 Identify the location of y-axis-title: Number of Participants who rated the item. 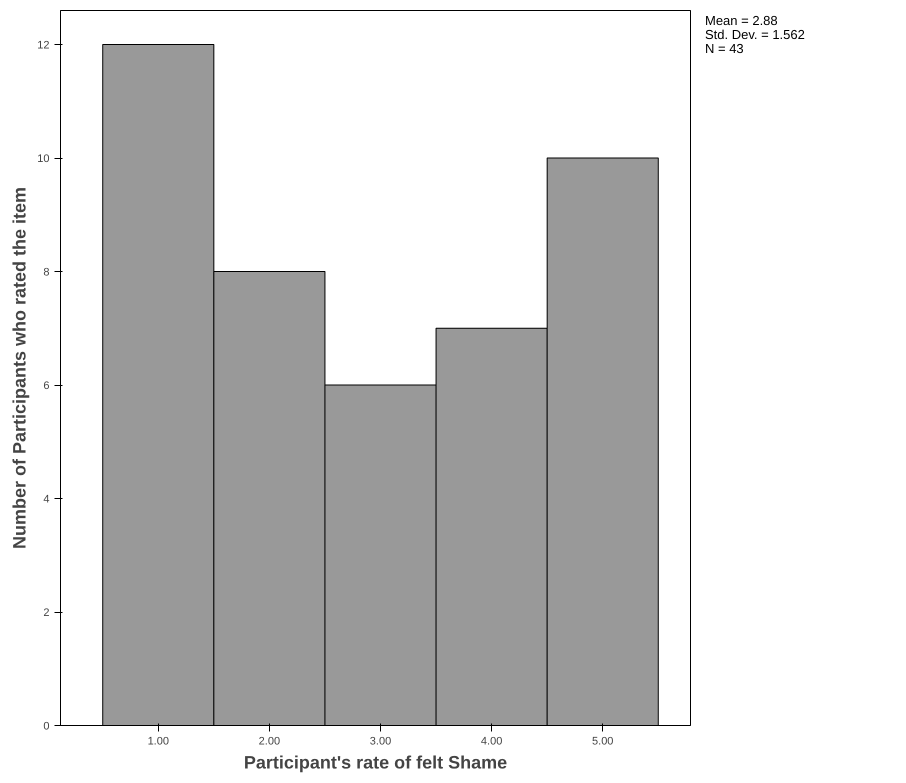
(19, 368).